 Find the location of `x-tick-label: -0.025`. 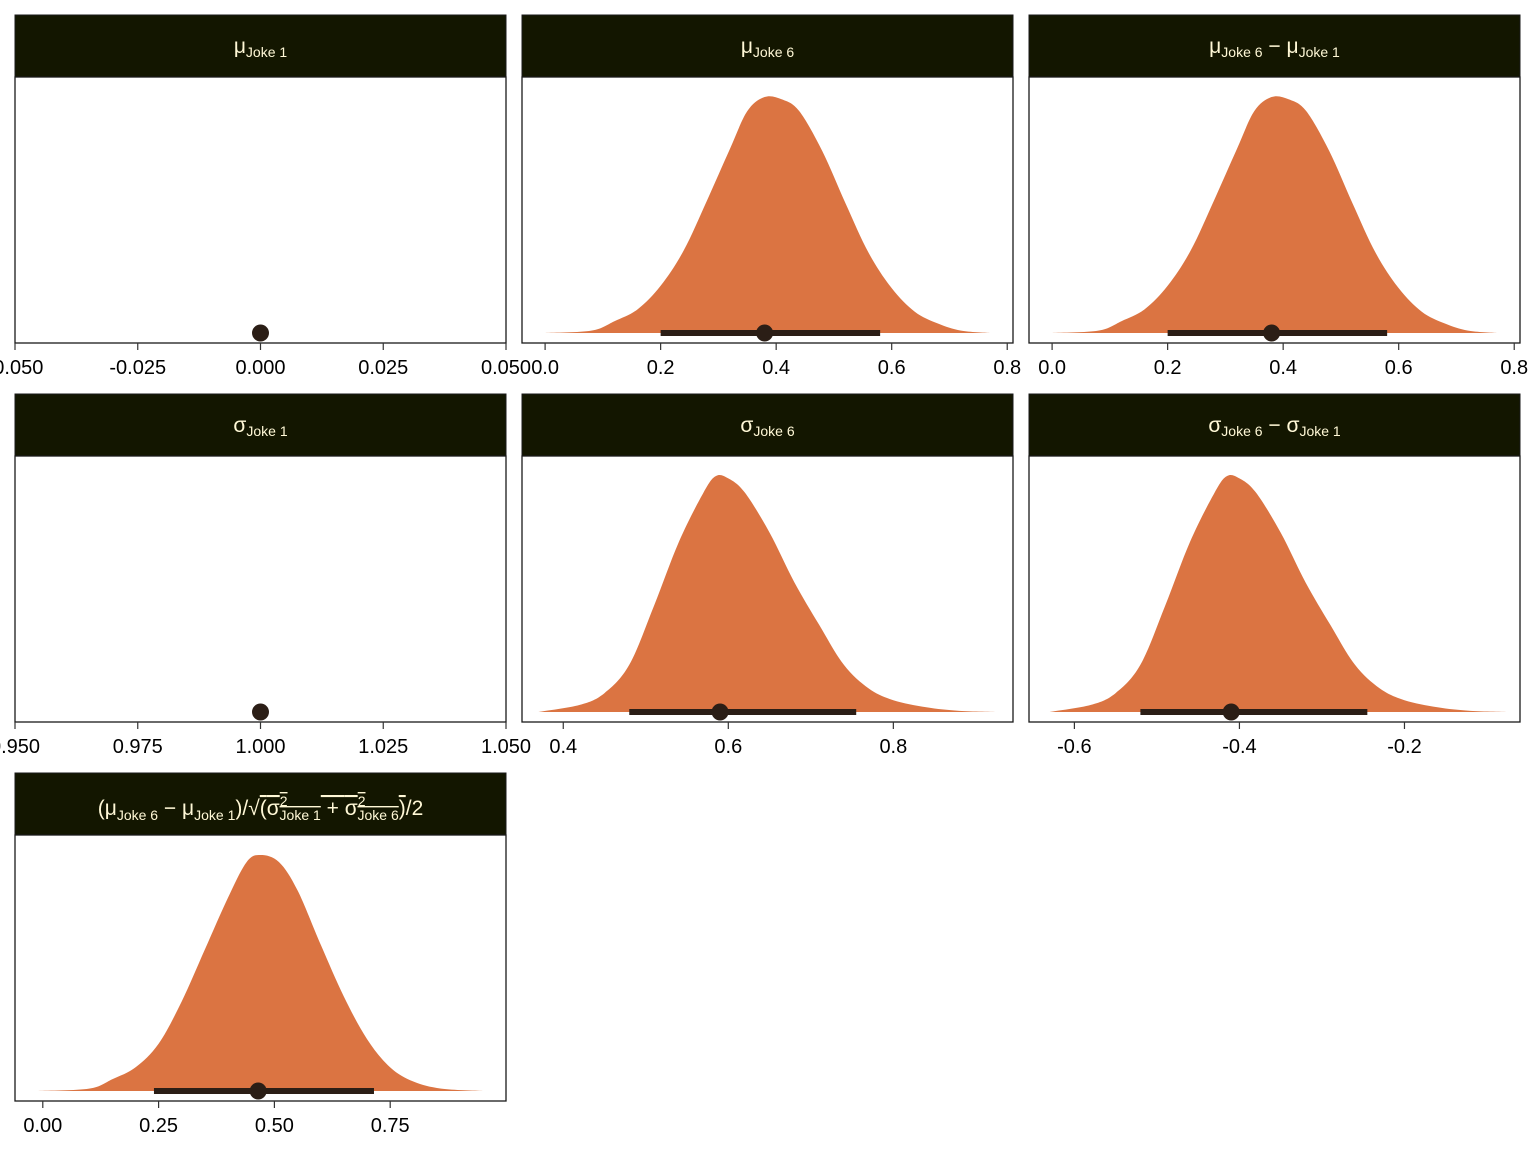

x-tick-label: -0.025 is located at coordinates (137, 368).